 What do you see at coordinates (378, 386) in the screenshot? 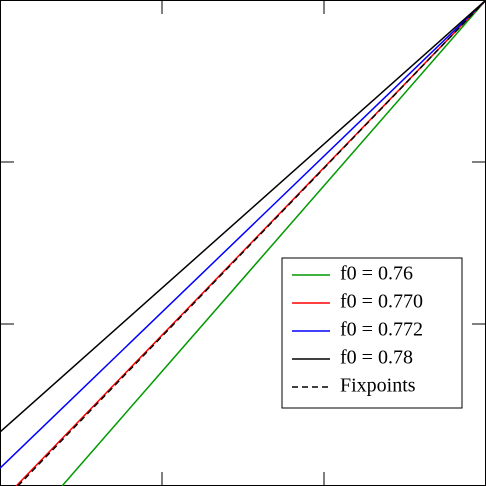
I see `legend-label: Fixpoints` at bounding box center [378, 386].